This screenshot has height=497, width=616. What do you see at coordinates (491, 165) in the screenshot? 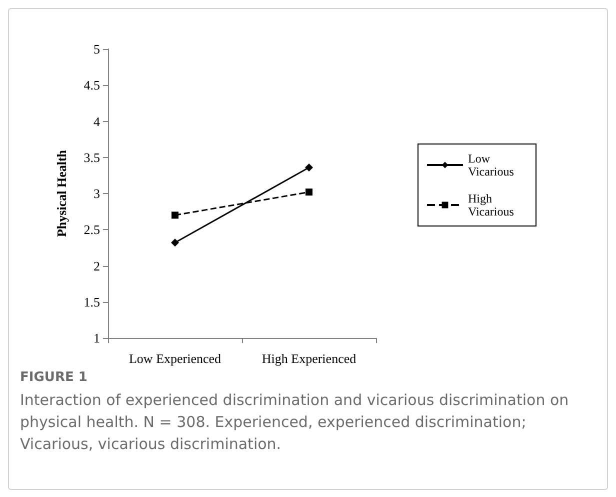
I see `legend-label: Low Vicarious` at bounding box center [491, 165].